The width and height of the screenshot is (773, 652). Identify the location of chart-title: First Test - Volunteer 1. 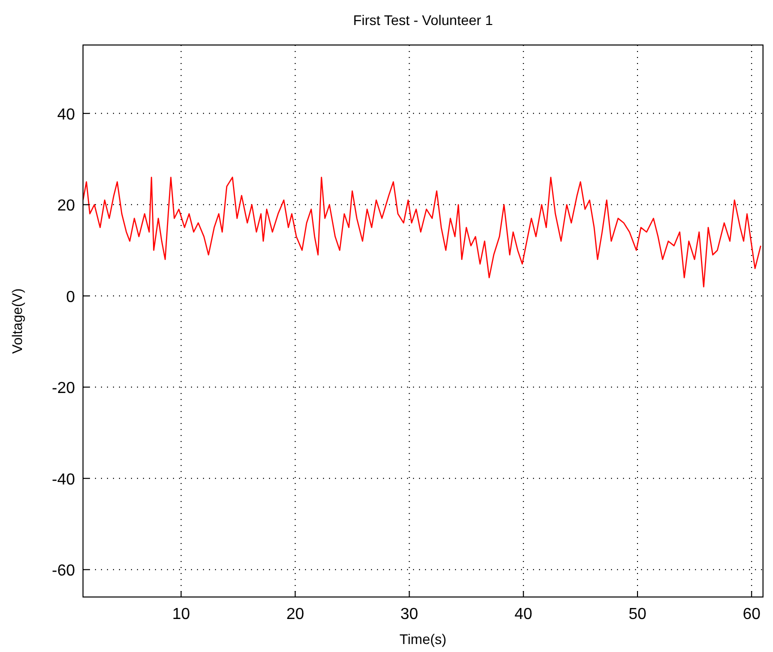
(423, 20).